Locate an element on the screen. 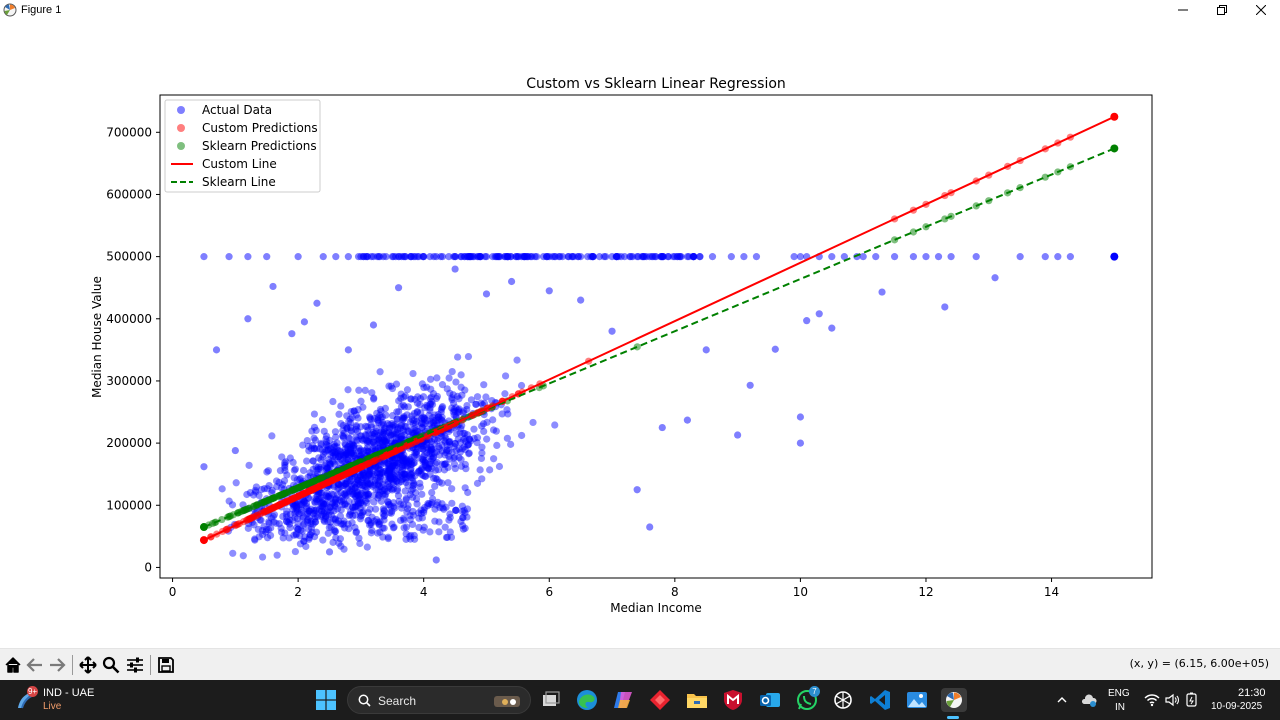 The image size is (1280, 720). copilot-app is located at coordinates (623, 700).